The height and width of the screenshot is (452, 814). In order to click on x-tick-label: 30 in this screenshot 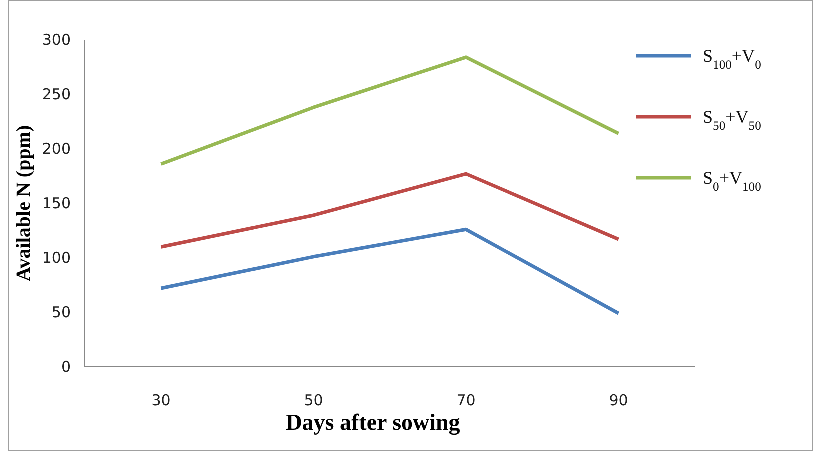, I will do `click(161, 401)`.